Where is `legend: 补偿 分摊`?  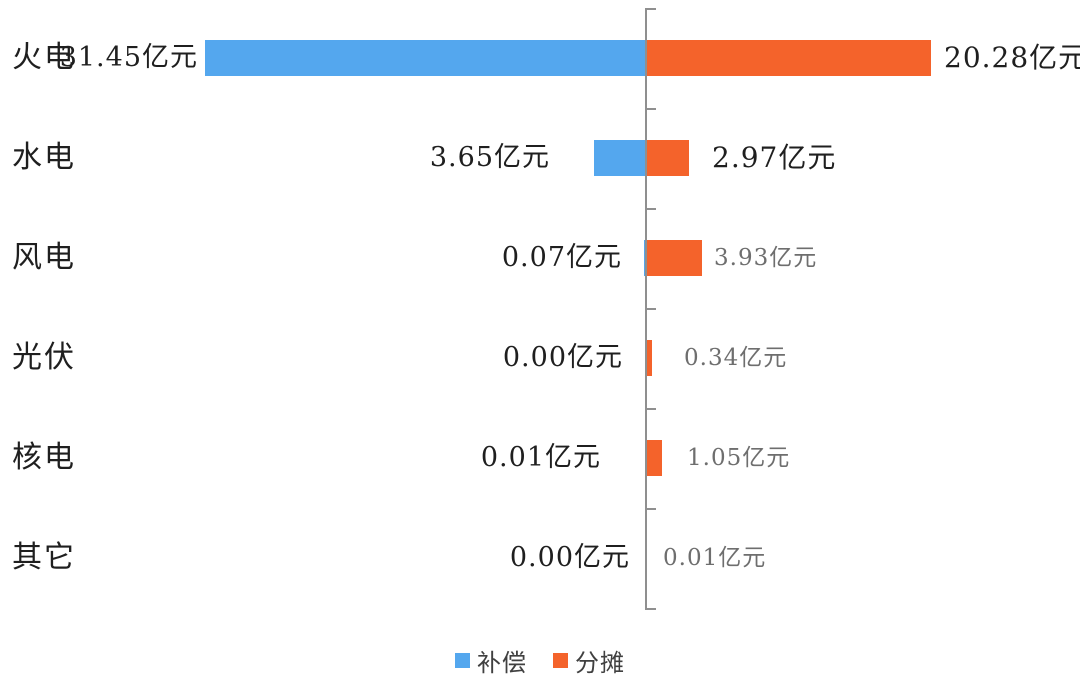 legend: 补偿 分摊 is located at coordinates (540, 660).